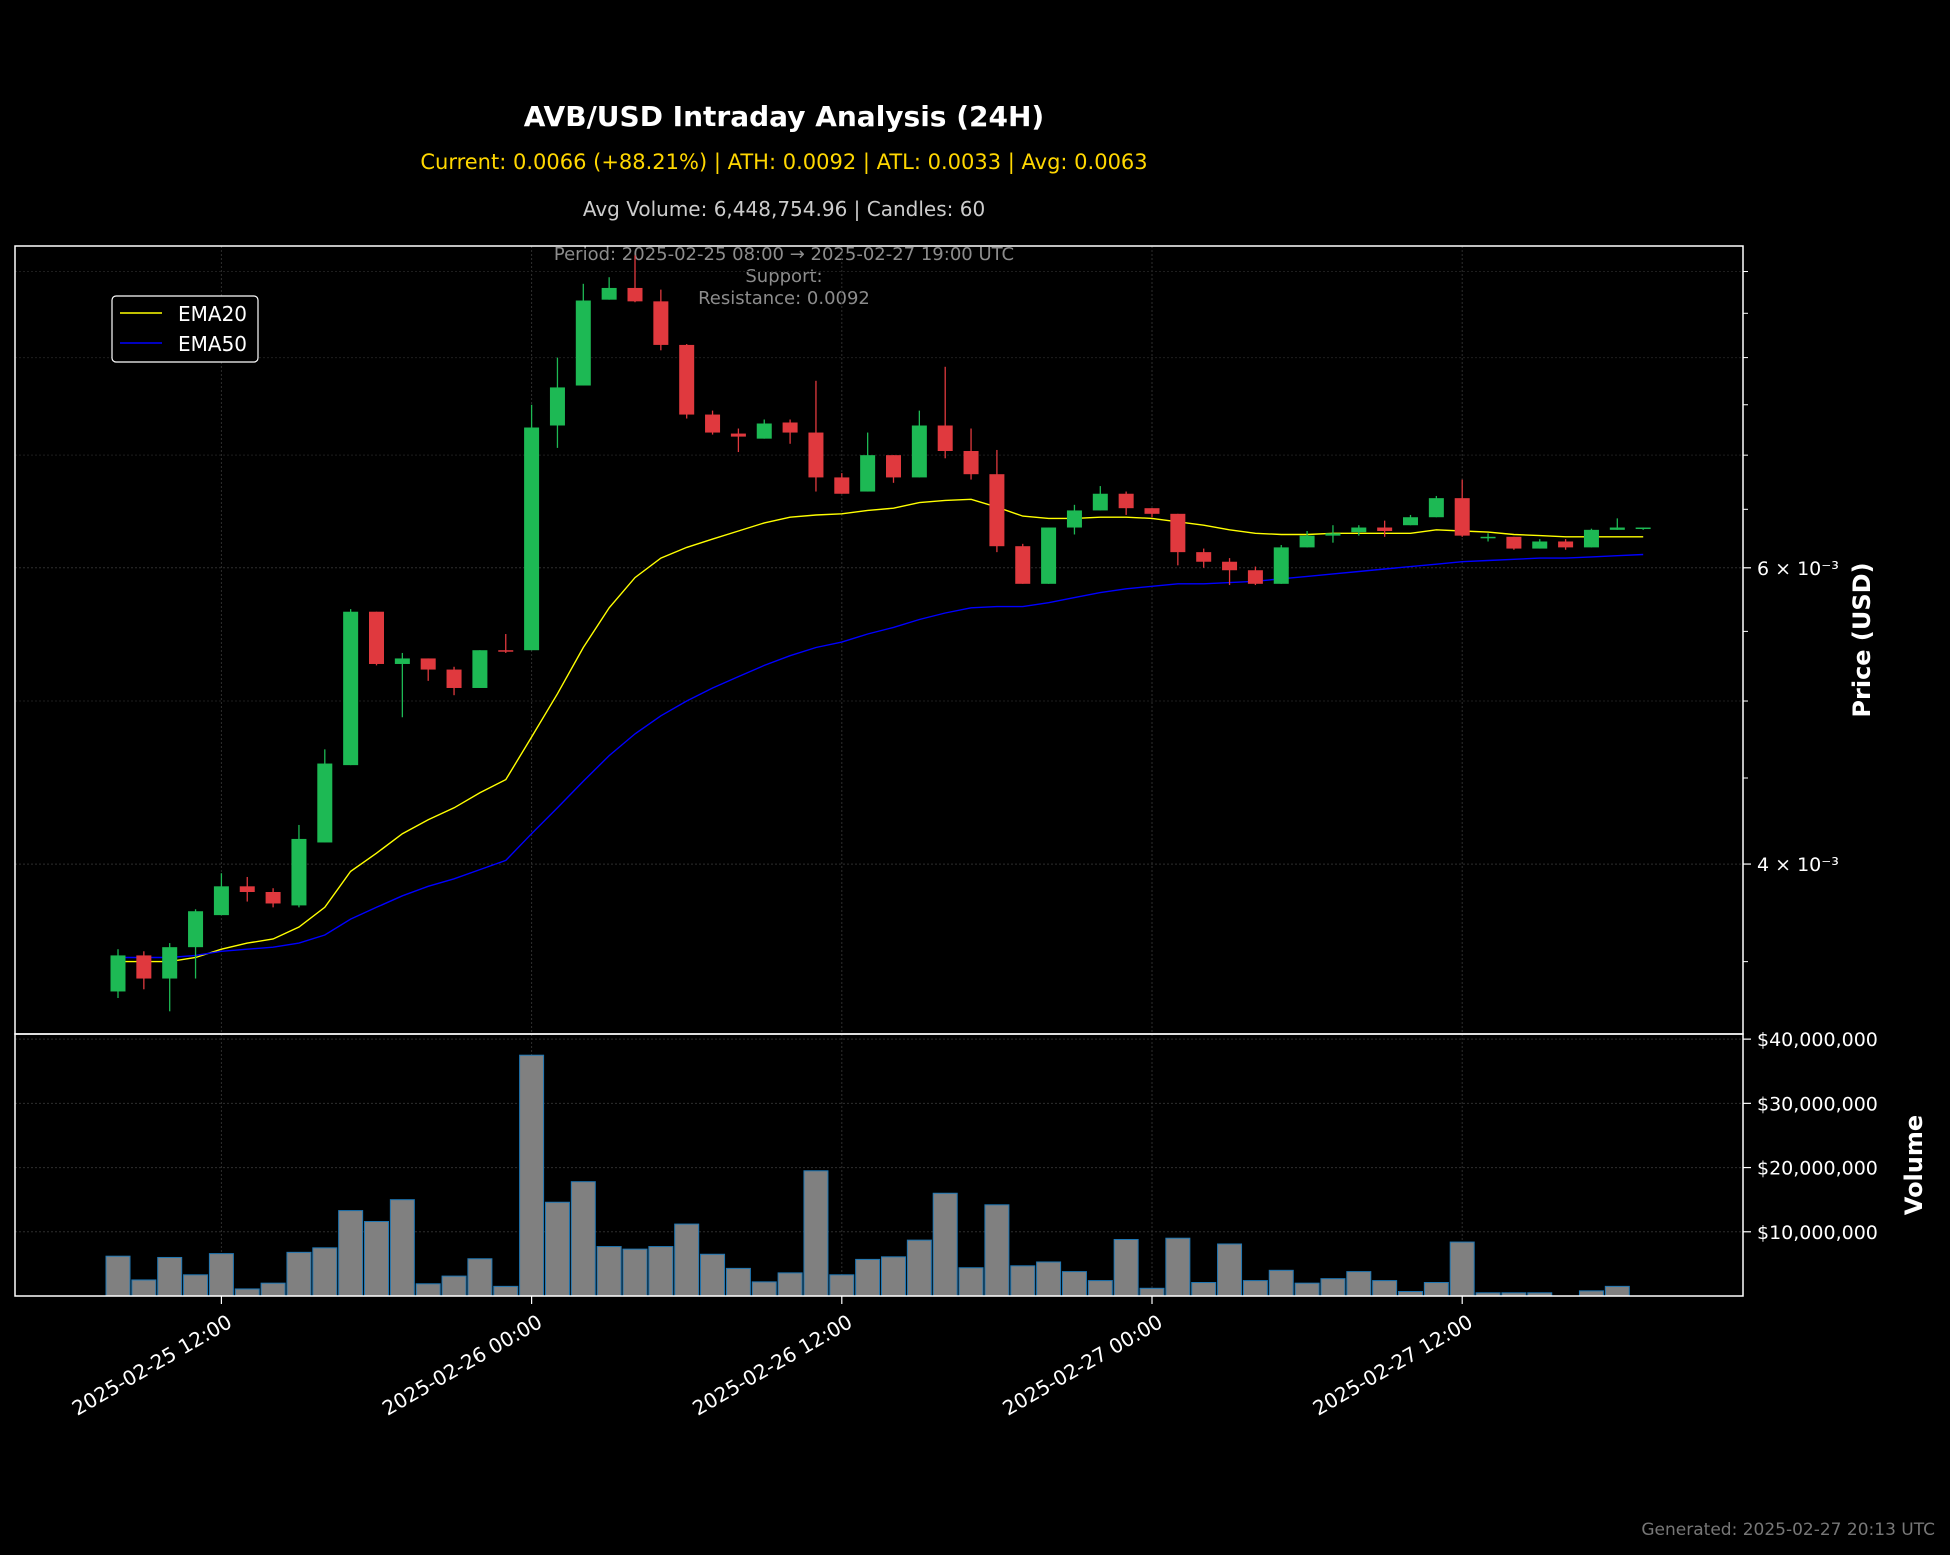 The image size is (1950, 1555). I want to click on generated-timestamp: Generated: 2025-02-27 20:13 UTC, so click(1788, 1530).